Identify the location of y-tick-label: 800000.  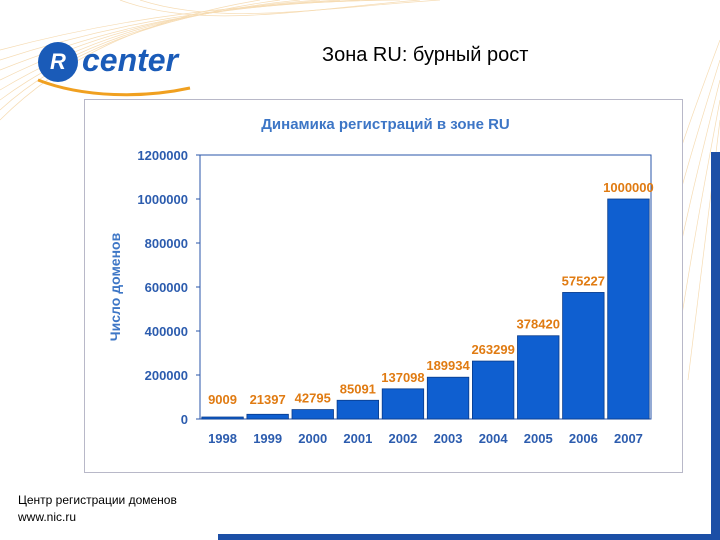
(166, 243).